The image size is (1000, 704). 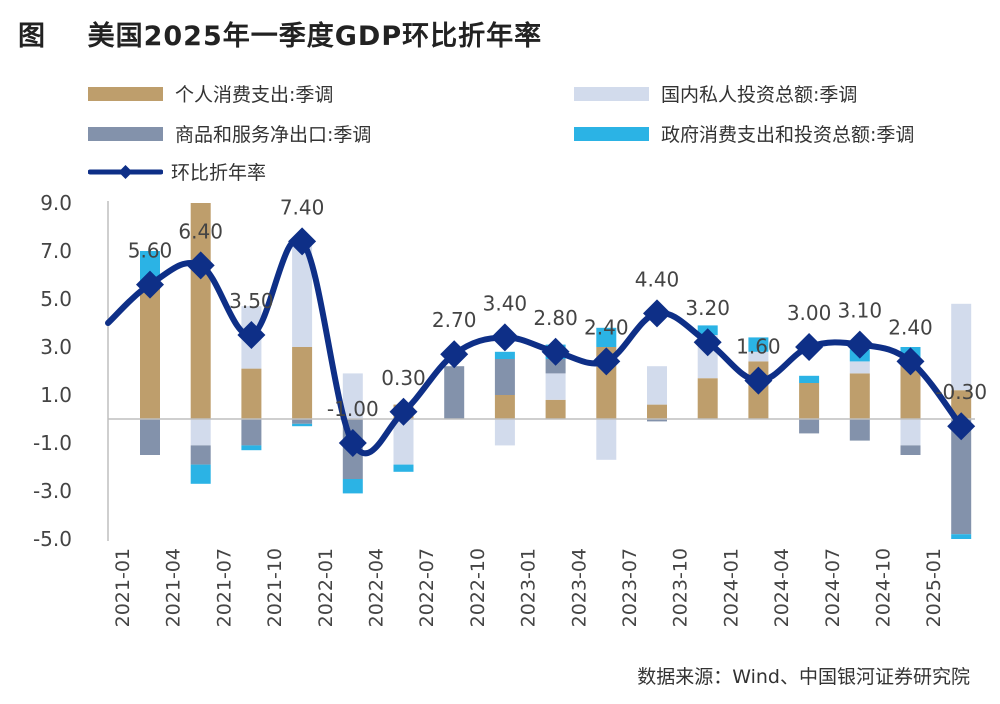 I want to click on legend-label-net-exports: 商品和服务净出口:季调, so click(x=273, y=135).